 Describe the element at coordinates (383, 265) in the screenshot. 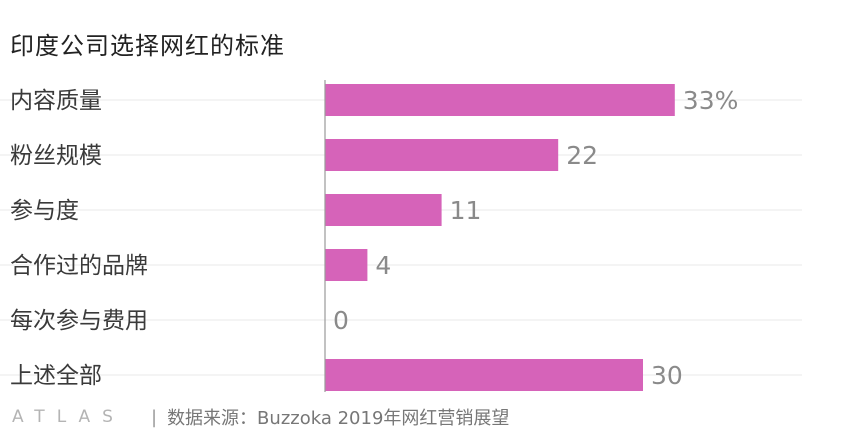

I see `value-label: 4` at that location.